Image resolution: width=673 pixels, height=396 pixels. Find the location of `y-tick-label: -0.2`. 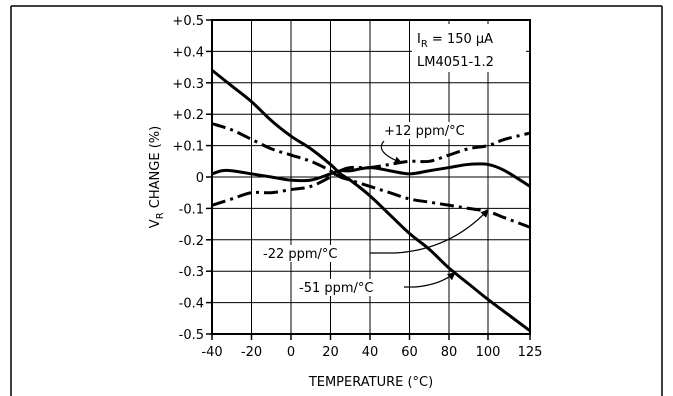

y-tick-label: -0.2 is located at coordinates (191, 241).